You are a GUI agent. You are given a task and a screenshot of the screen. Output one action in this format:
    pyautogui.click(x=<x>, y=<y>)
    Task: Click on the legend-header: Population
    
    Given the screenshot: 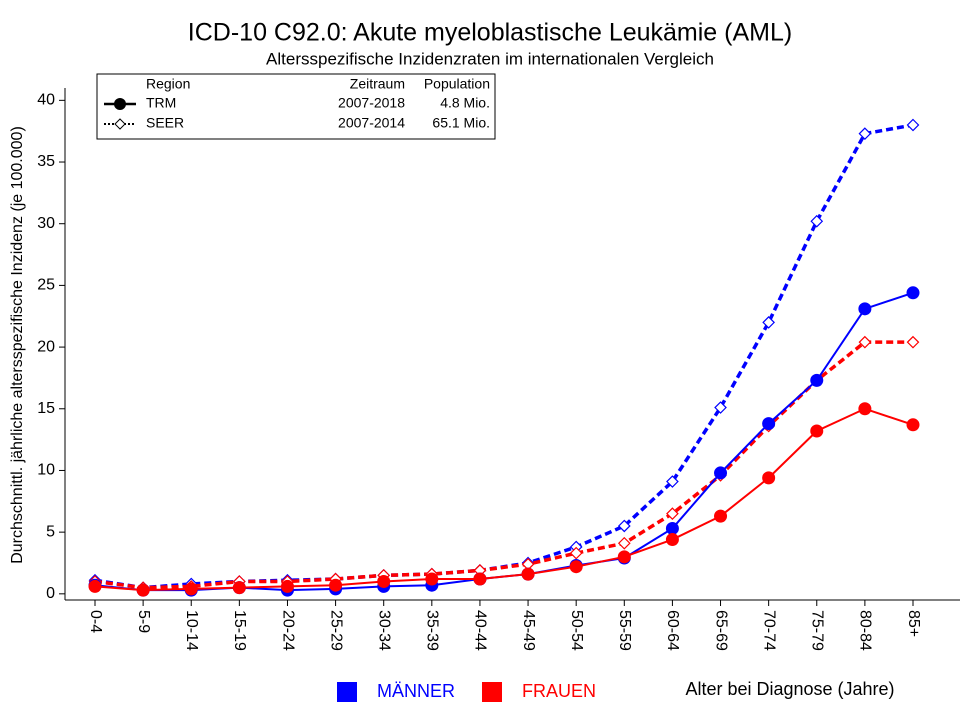 What is the action you would take?
    pyautogui.click(x=457, y=84)
    